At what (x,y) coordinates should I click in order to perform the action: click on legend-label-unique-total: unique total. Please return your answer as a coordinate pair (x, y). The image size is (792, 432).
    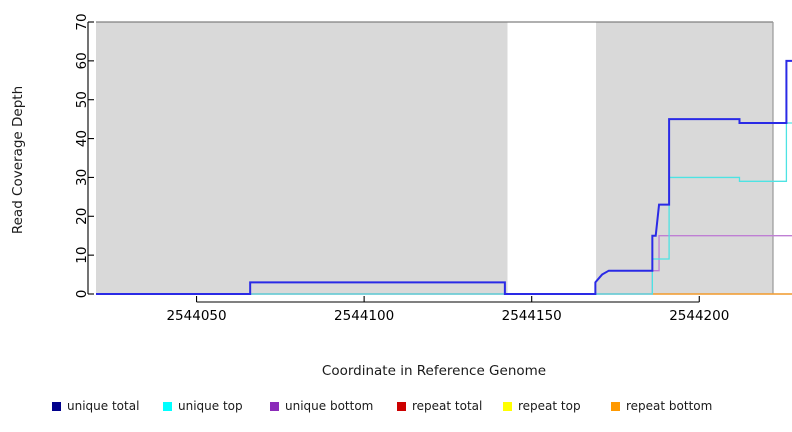
    Looking at the image, I should click on (103, 406).